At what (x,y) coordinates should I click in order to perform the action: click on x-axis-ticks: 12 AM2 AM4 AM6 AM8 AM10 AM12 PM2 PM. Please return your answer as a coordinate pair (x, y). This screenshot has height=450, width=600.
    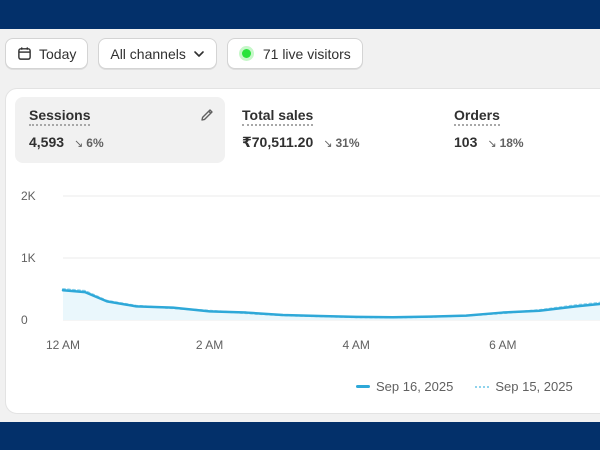
    Looking at the image, I should click on (281, 345).